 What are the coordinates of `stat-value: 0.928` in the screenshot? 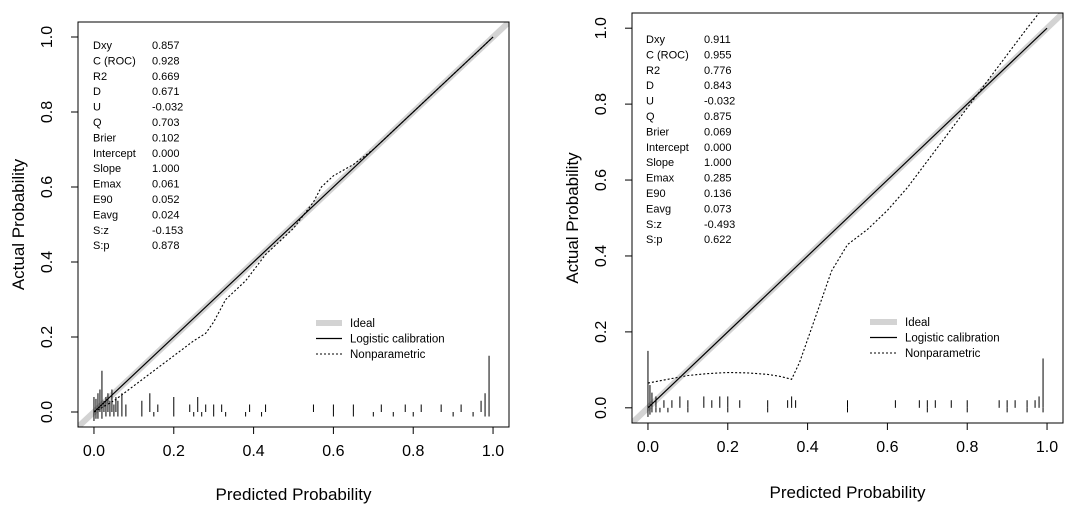 It's located at (166, 61).